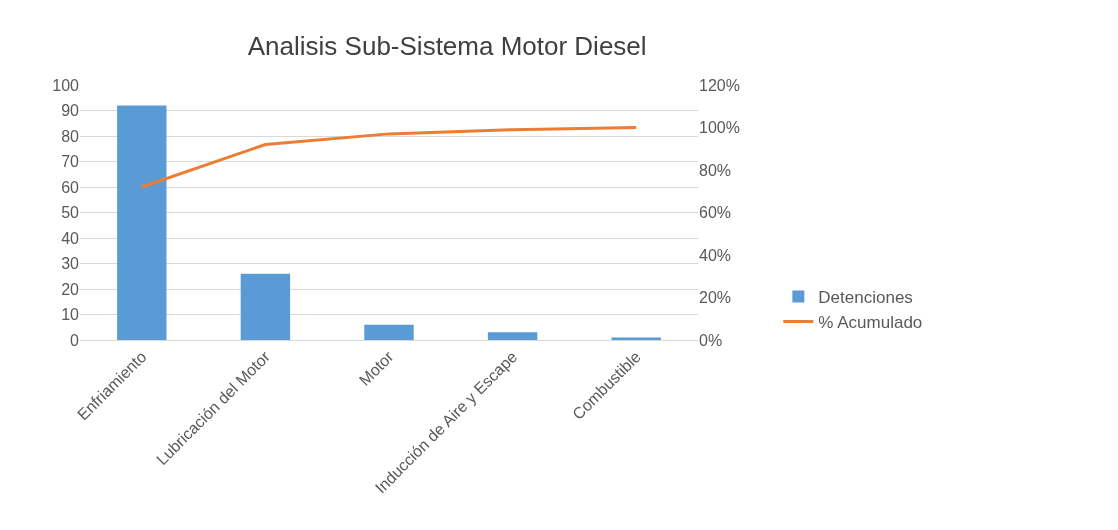 The image size is (1118, 530). I want to click on y-tick-label: 10, so click(70, 315).